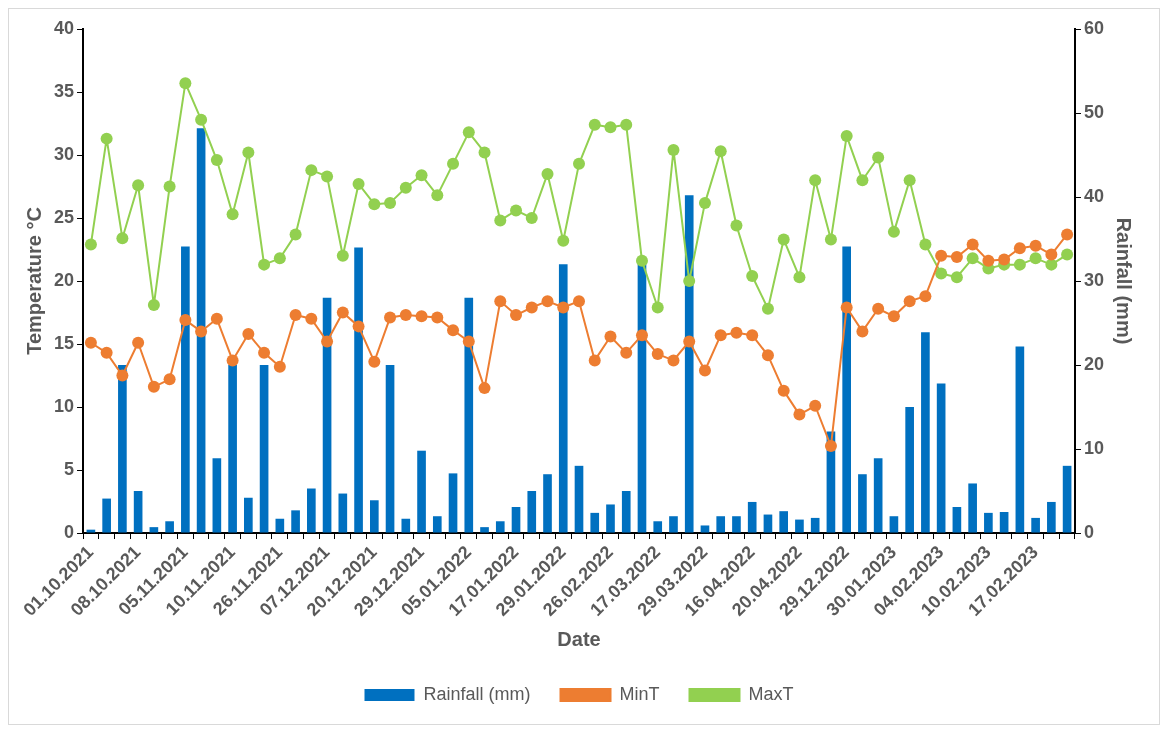  What do you see at coordinates (69, 468) in the screenshot?
I see `y-tick-label: 5` at bounding box center [69, 468].